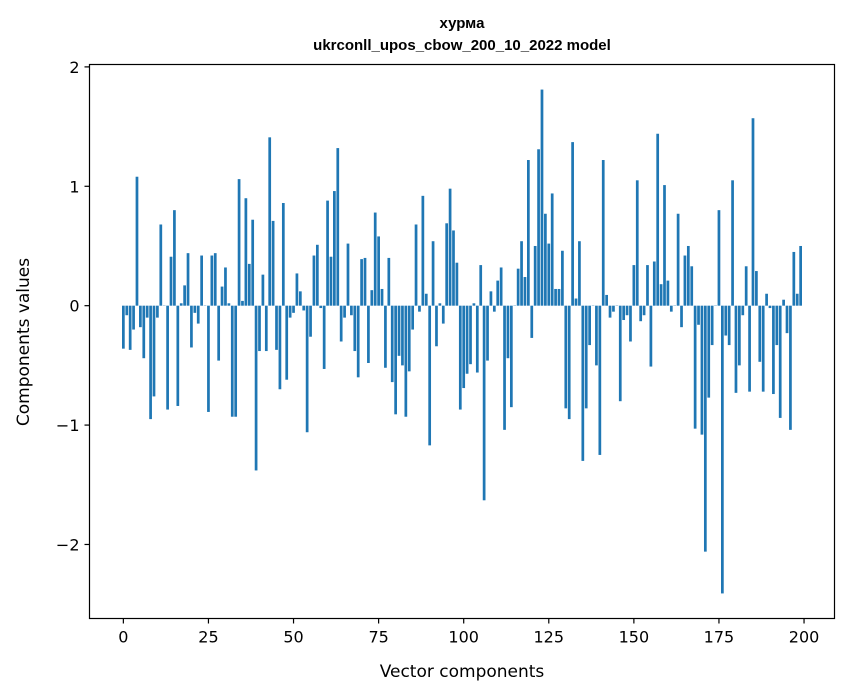 Image resolution: width=847 pixels, height=696 pixels. I want to click on x-tick-label-200: 200, so click(804, 637).